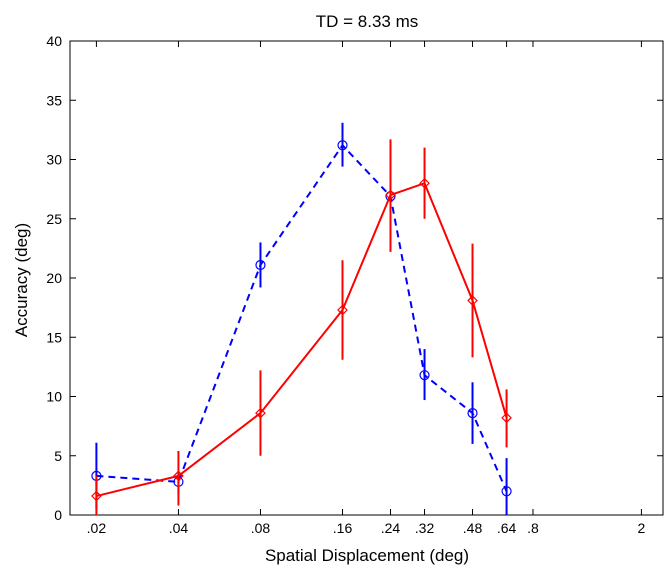 Image resolution: width=665 pixels, height=571 pixels. I want to click on x-tick-label: .8, so click(533, 528).